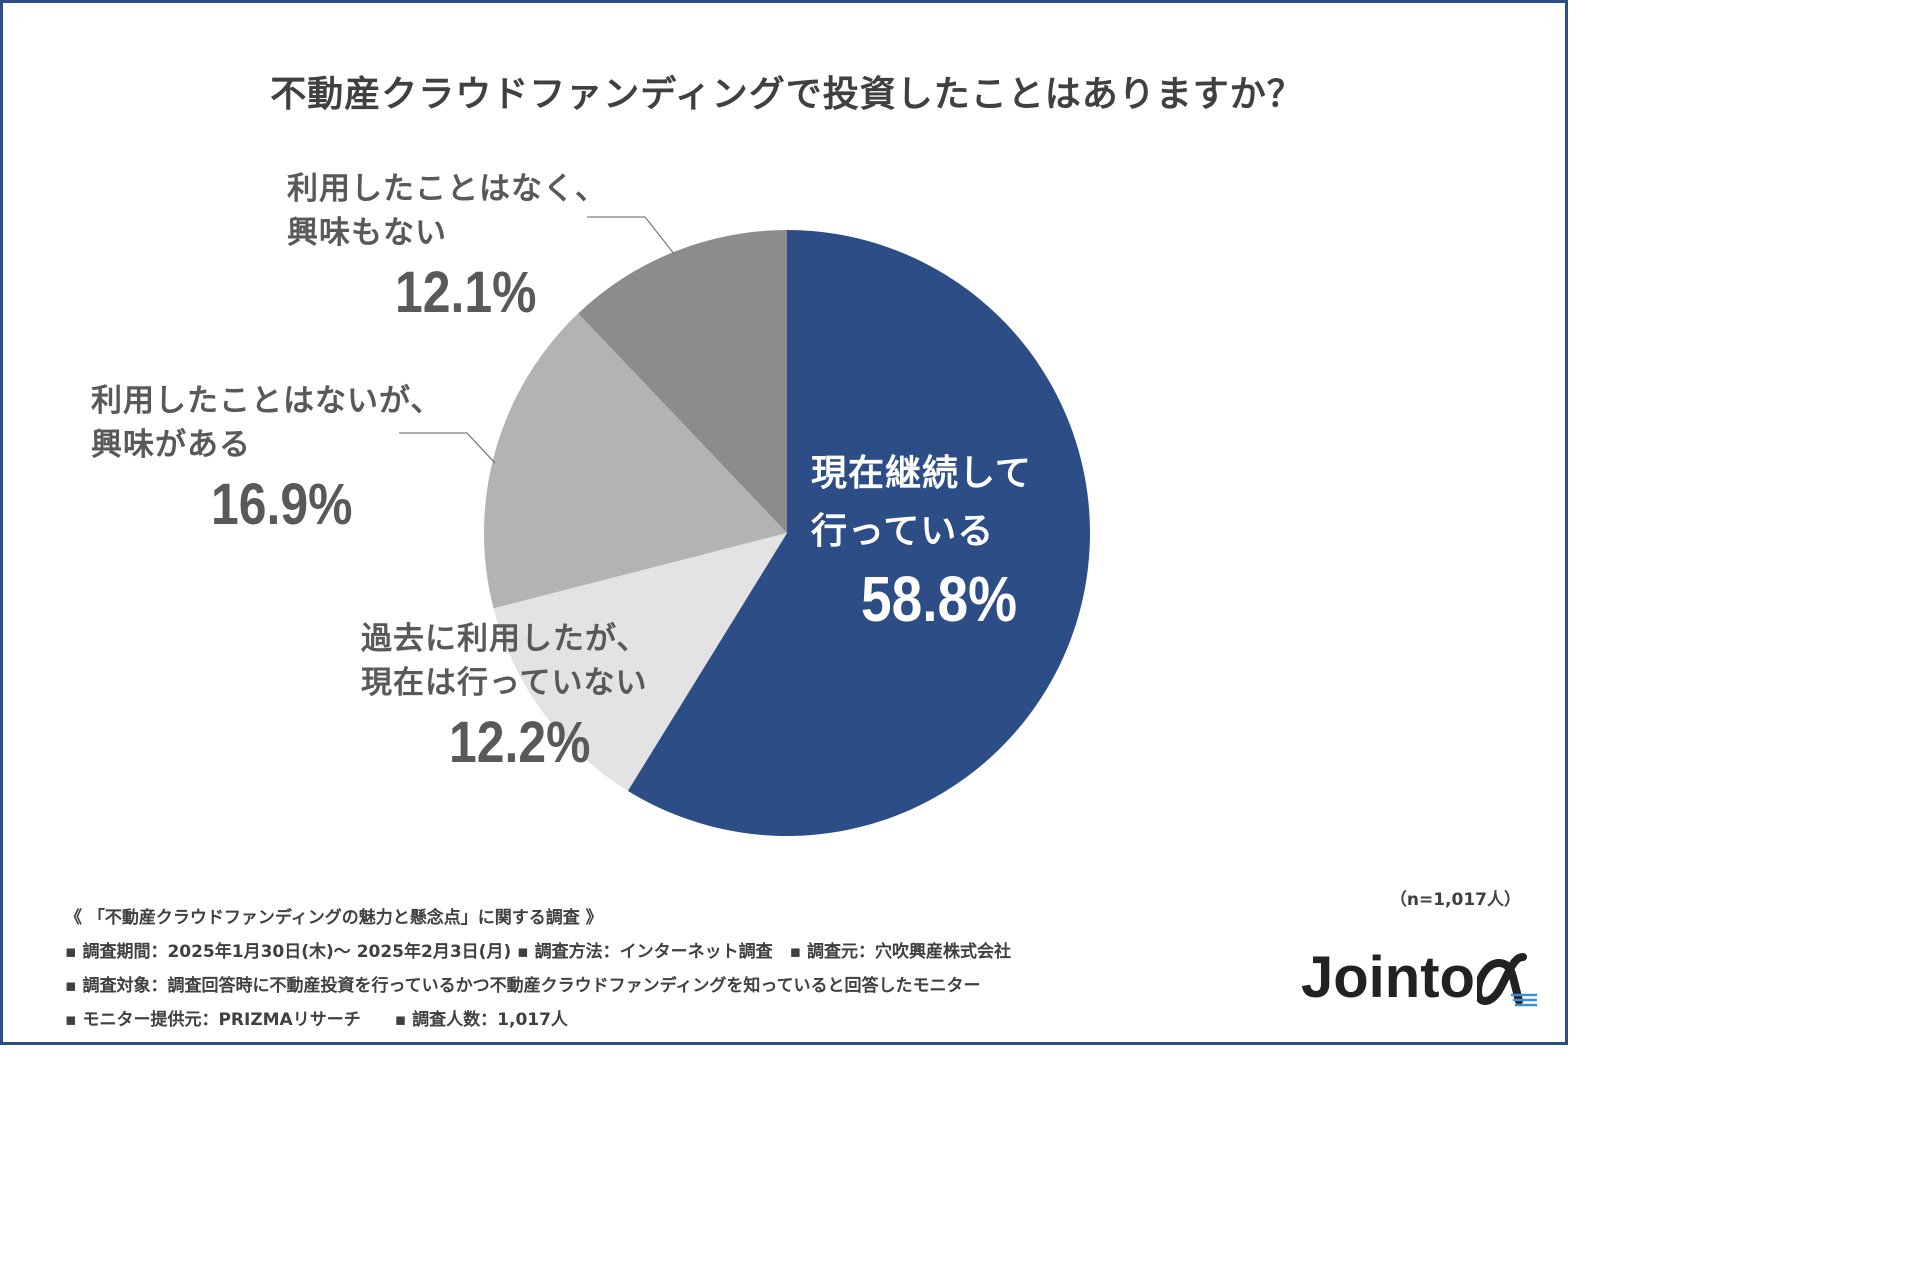 This screenshot has width=1920, height=1280. I want to click on sample-size: （n=1,017人）, so click(1455, 900).